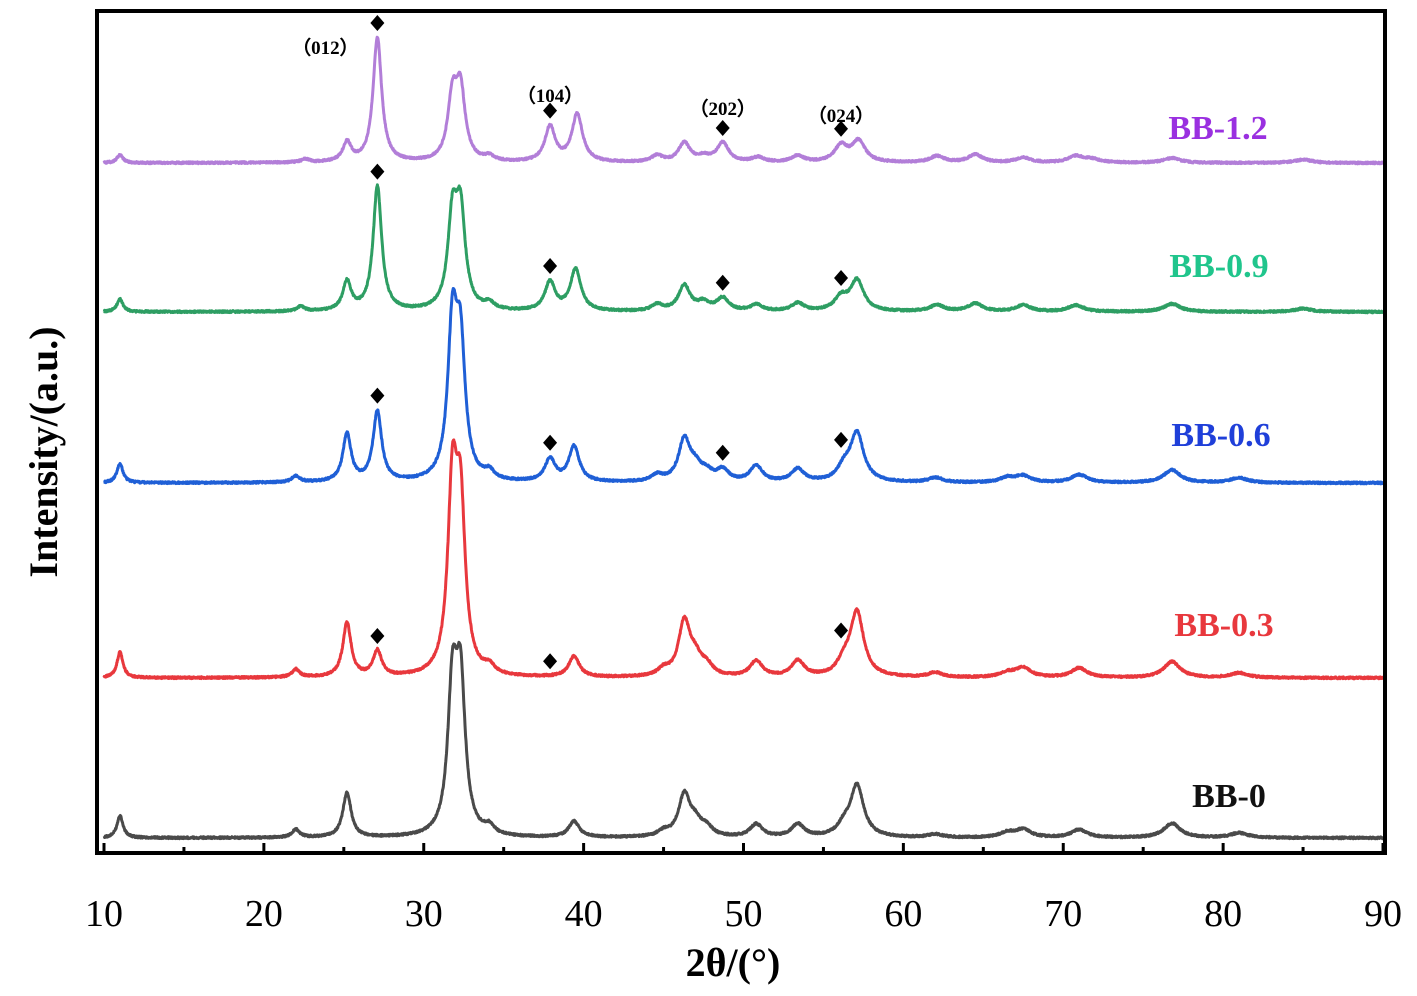 The image size is (1417, 996). I want to click on x-tick-label: 50, so click(744, 914).